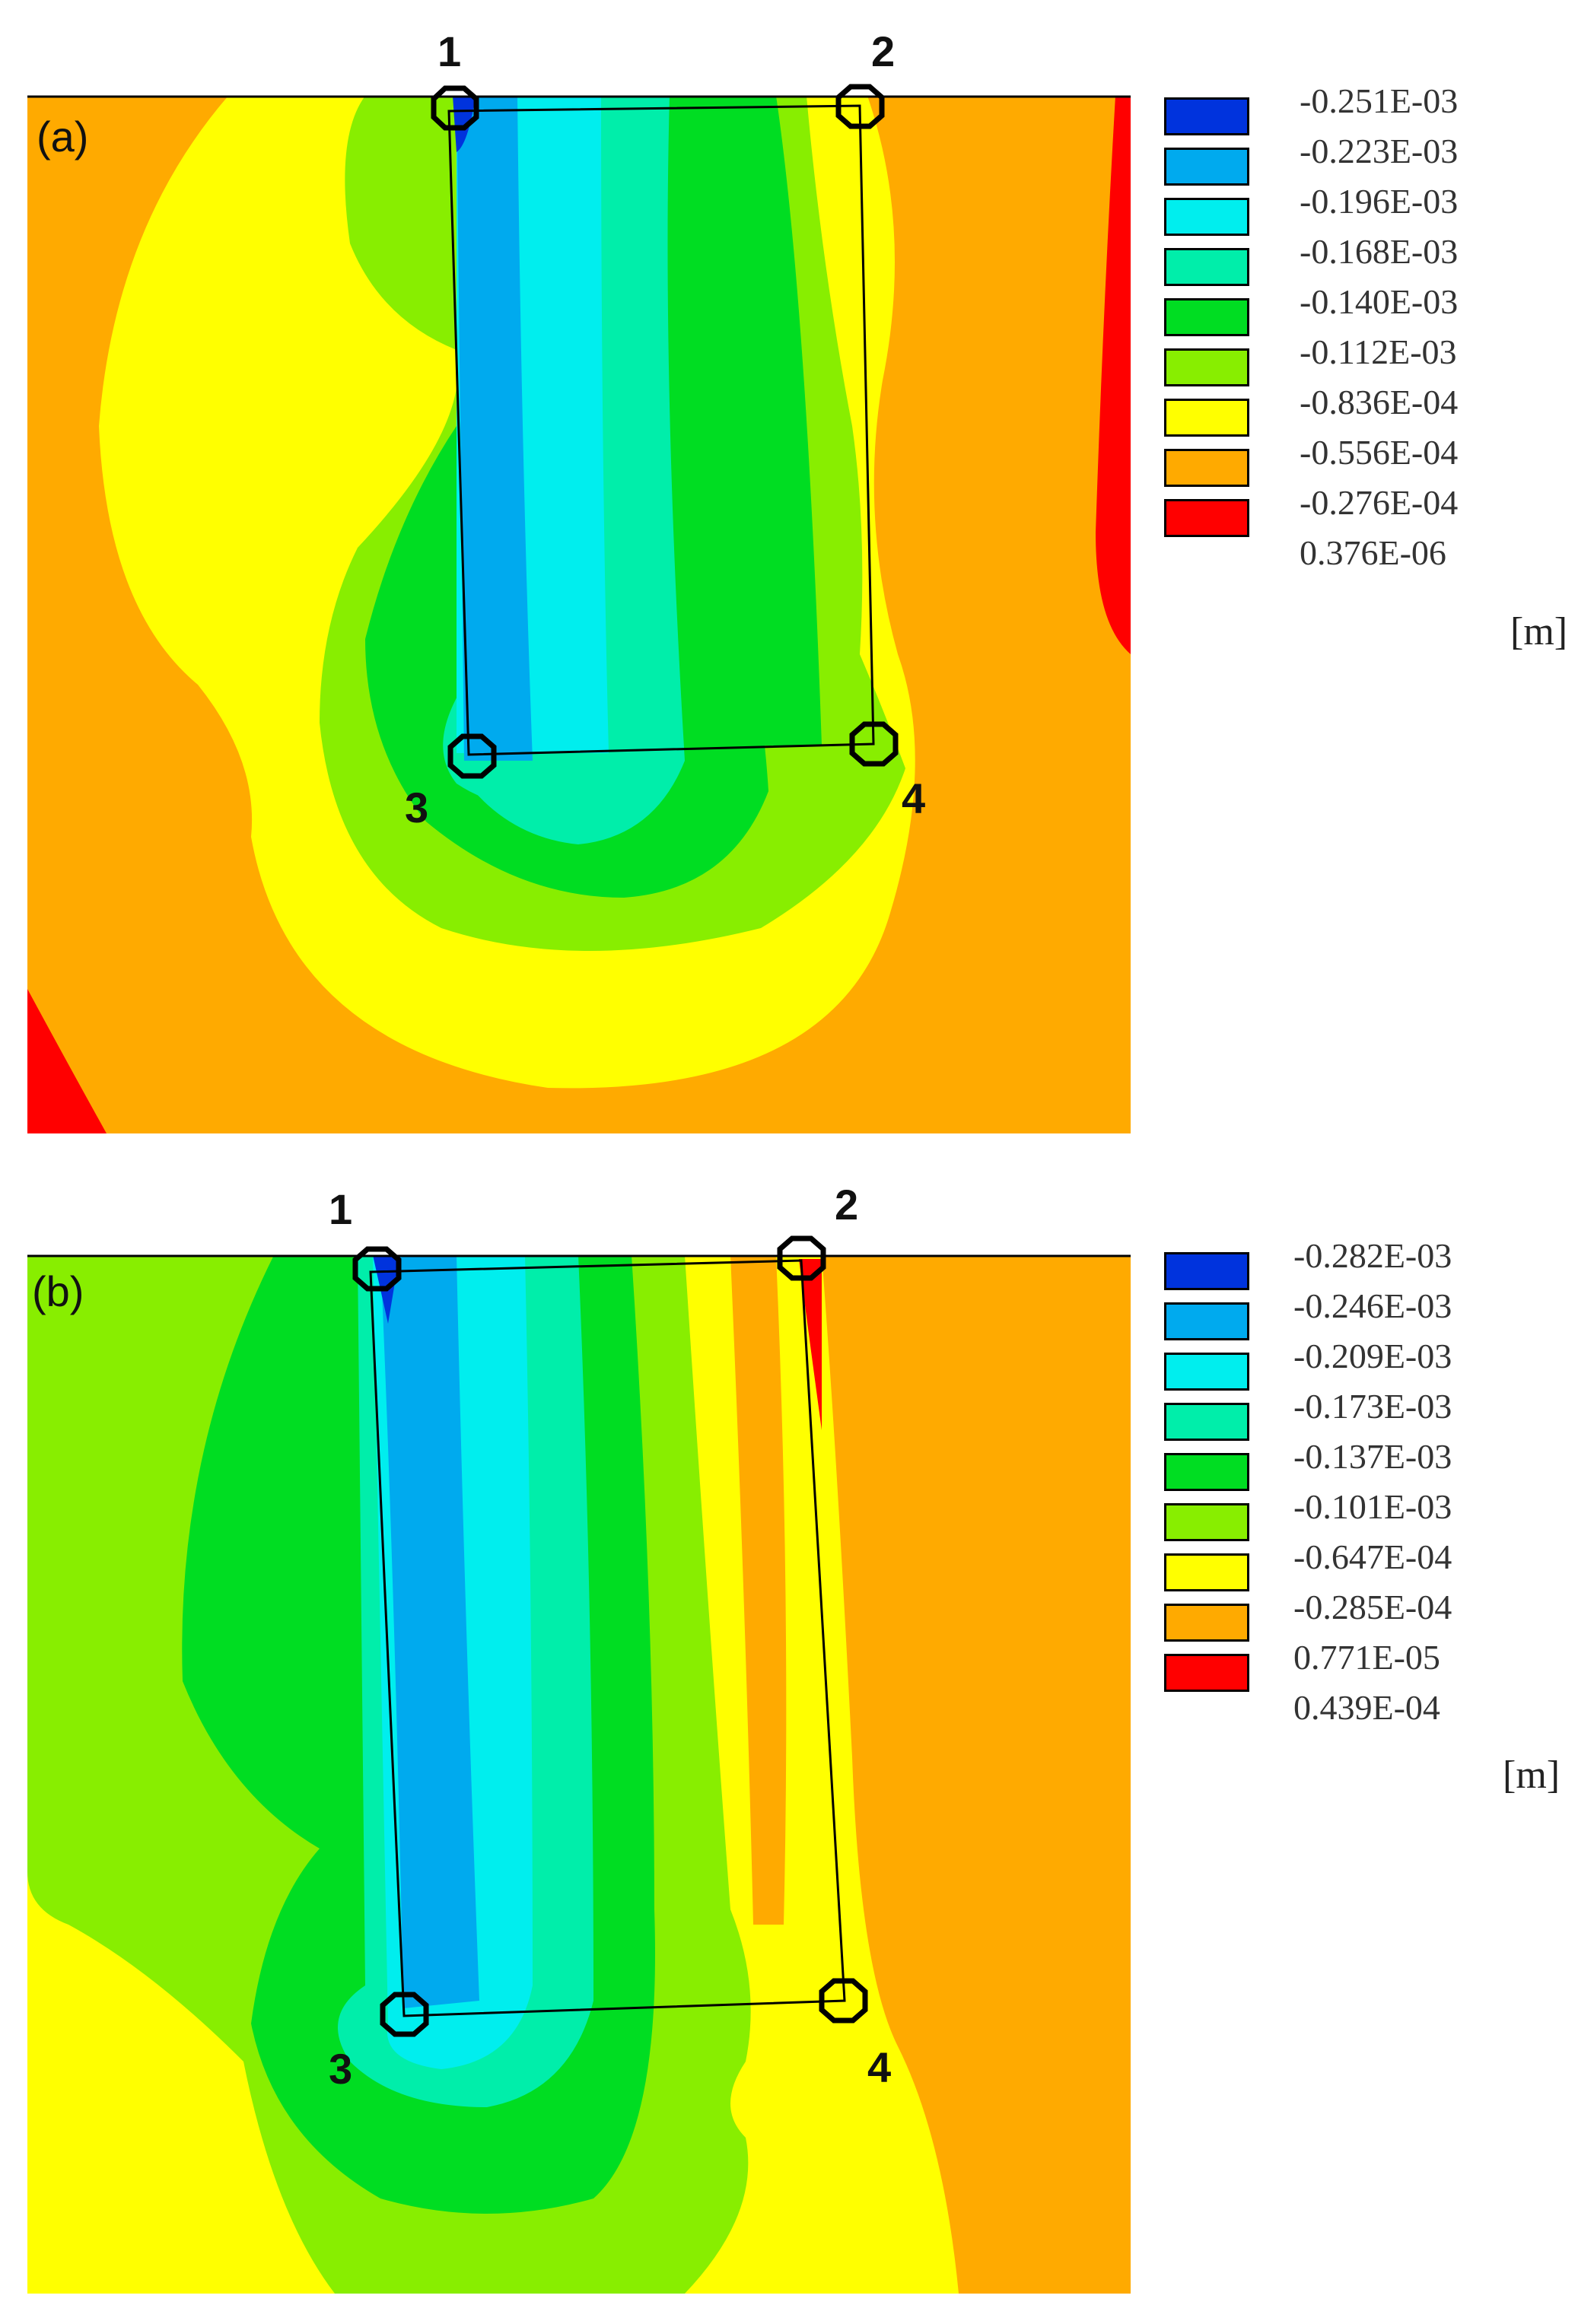  What do you see at coordinates (63, 137) in the screenshot?
I see `panel-tag: (a)` at bounding box center [63, 137].